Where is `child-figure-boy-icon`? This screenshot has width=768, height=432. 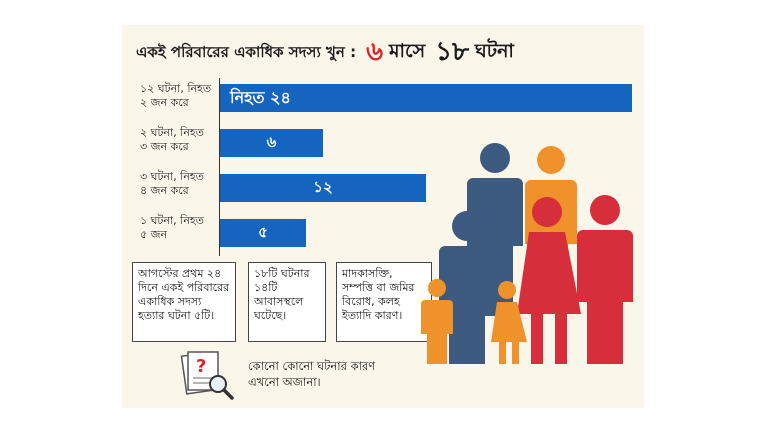 child-figure-boy-icon is located at coordinates (437, 321).